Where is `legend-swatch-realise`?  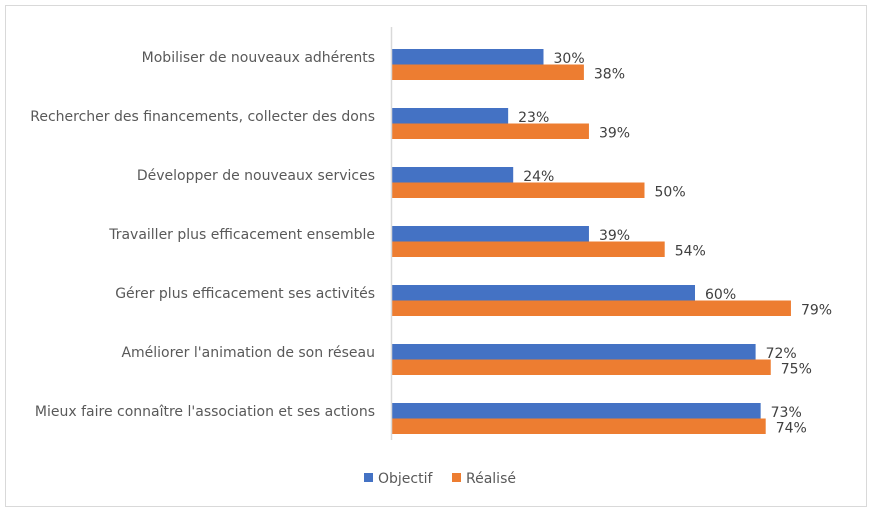
legend-swatch-realise is located at coordinates (456, 477).